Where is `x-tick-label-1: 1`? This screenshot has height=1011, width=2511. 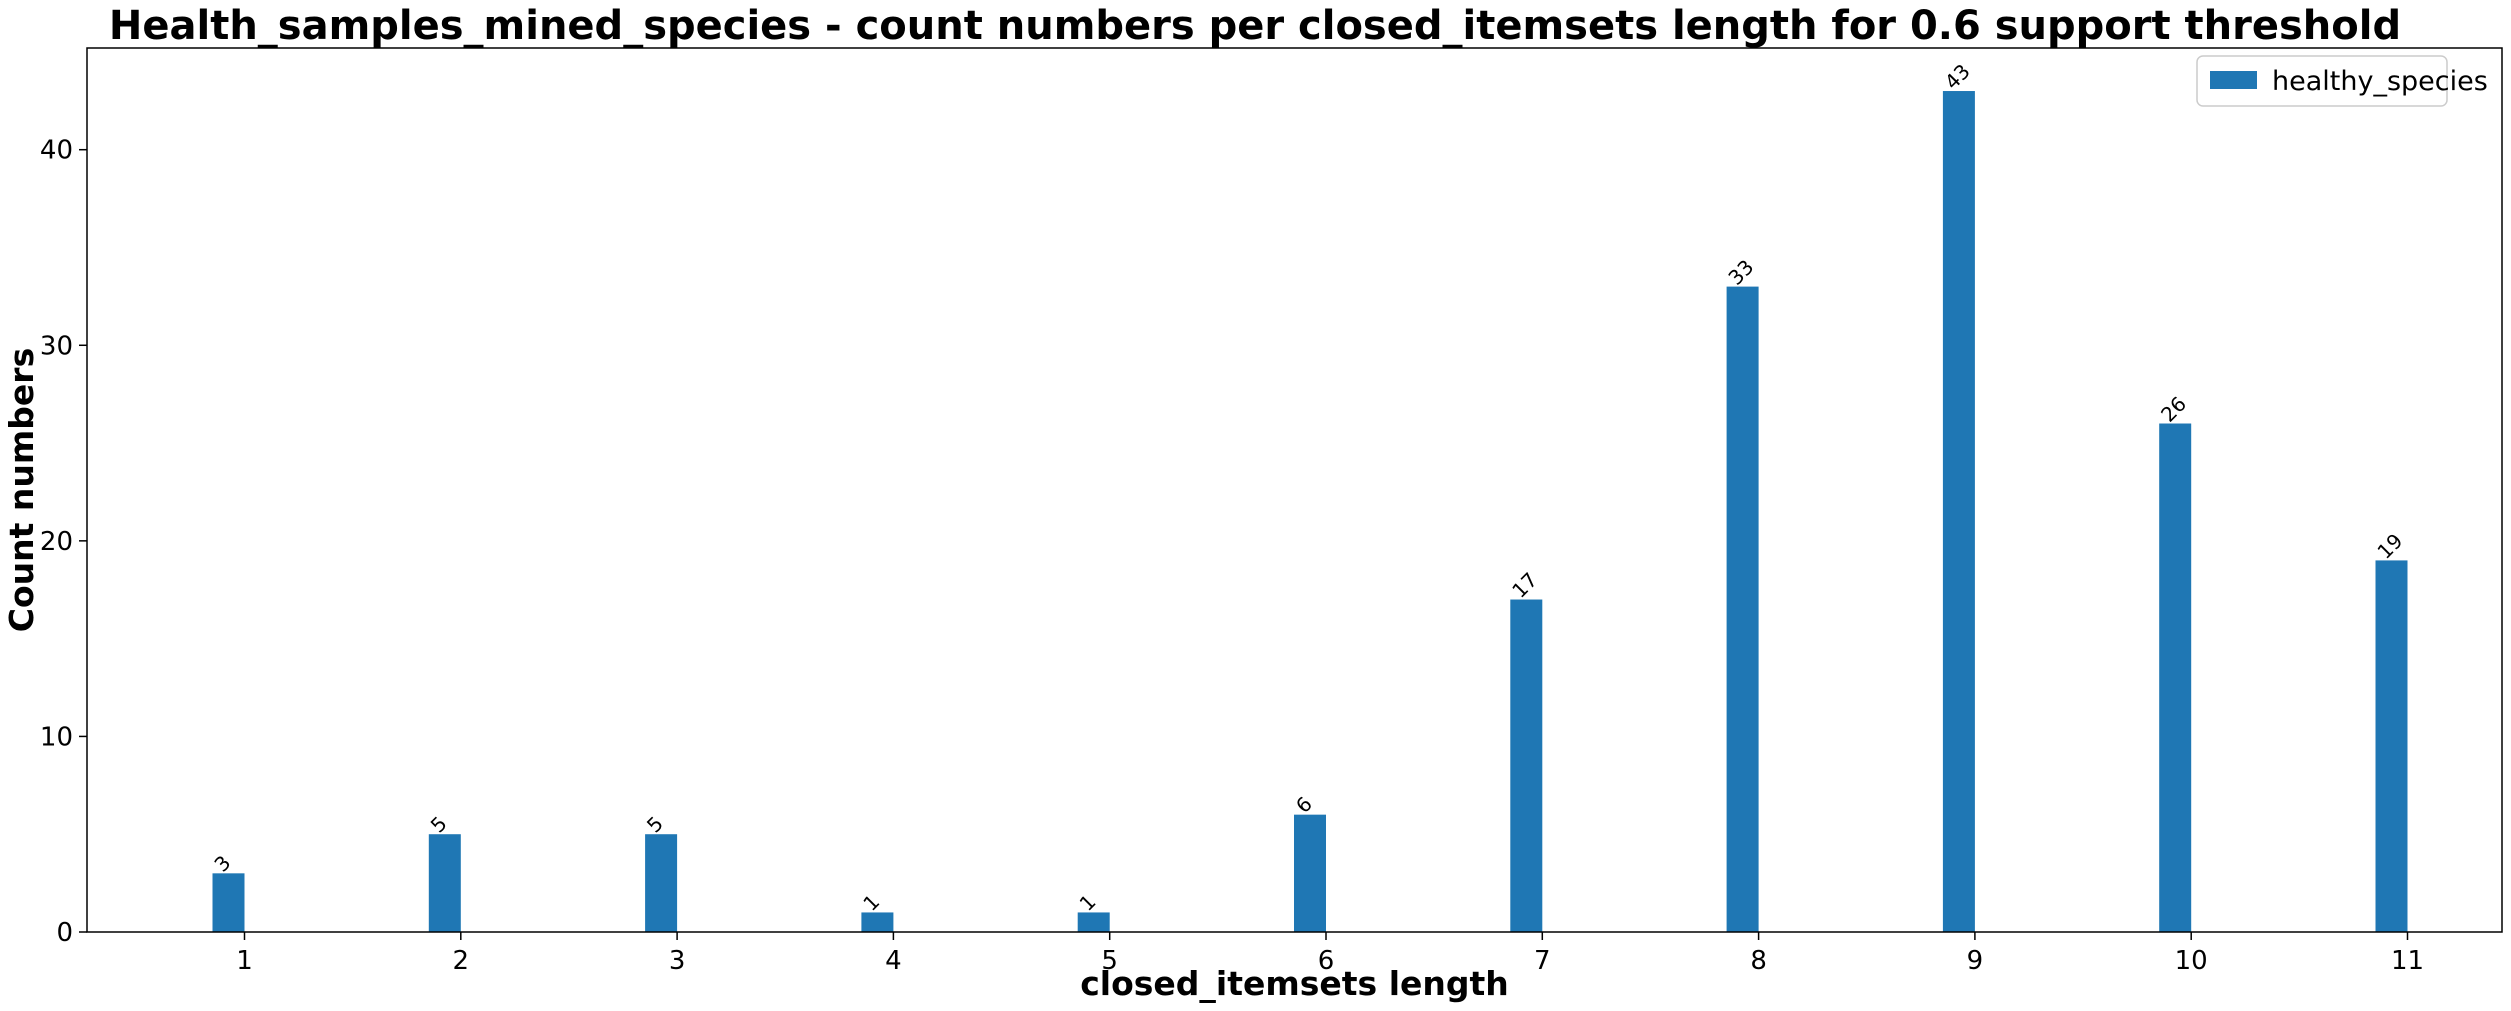
x-tick-label-1: 1 is located at coordinates (244, 961).